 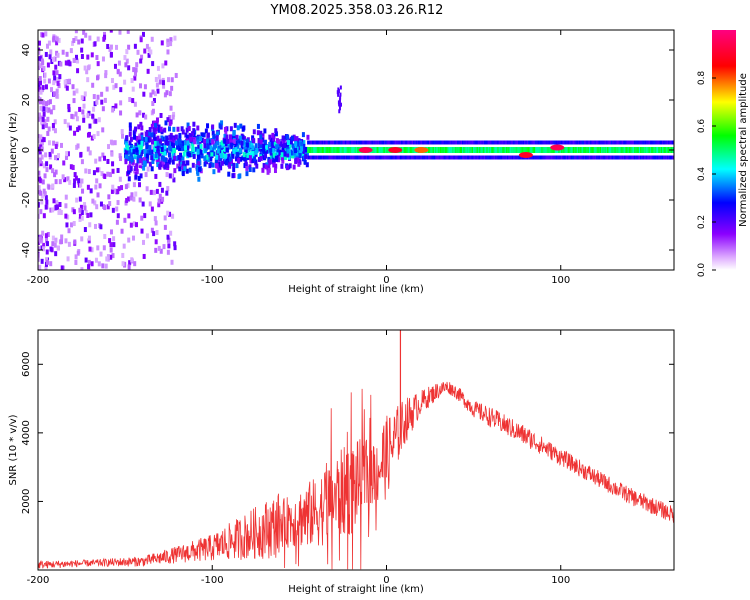 I want to click on snr-x-tick-label: -100, so click(x=212, y=580).